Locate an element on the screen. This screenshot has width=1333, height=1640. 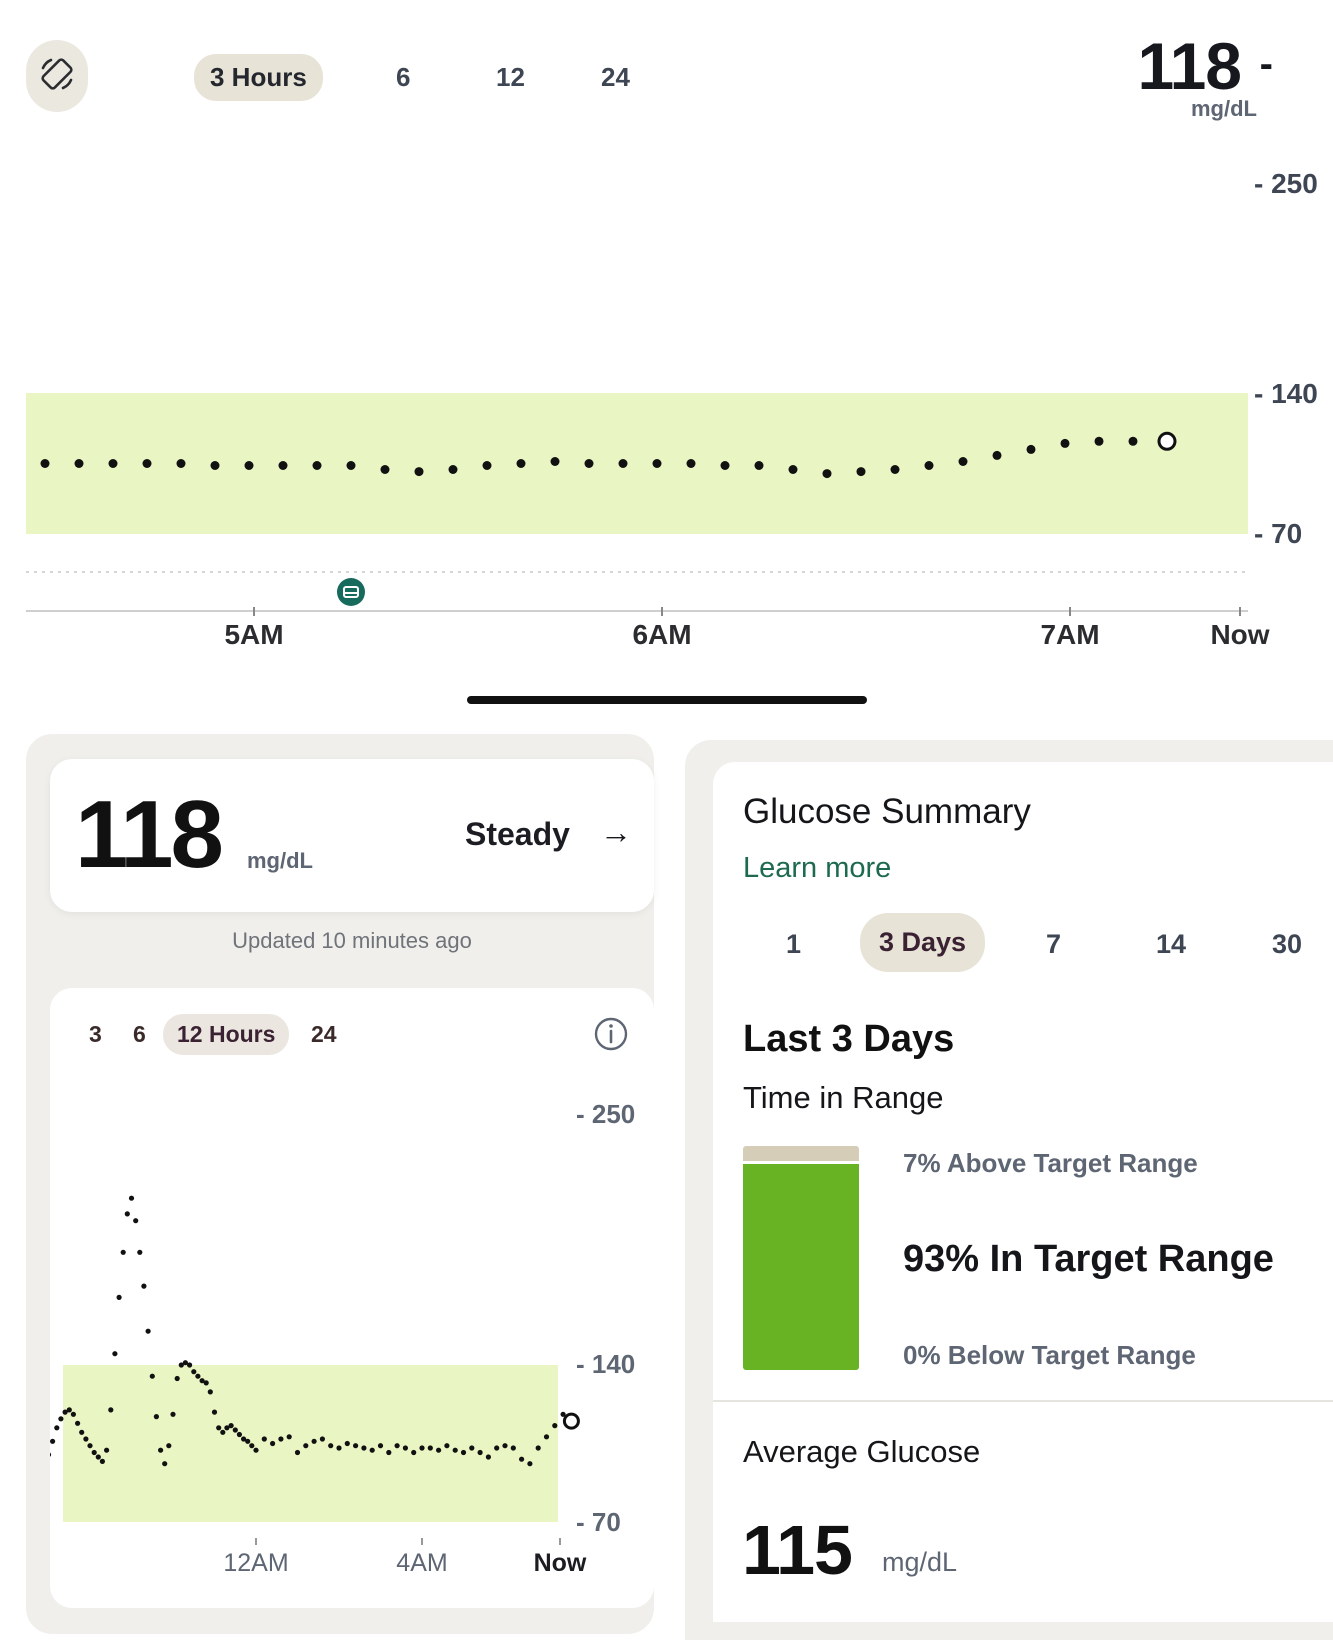
info-icon is located at coordinates (611, 1036).